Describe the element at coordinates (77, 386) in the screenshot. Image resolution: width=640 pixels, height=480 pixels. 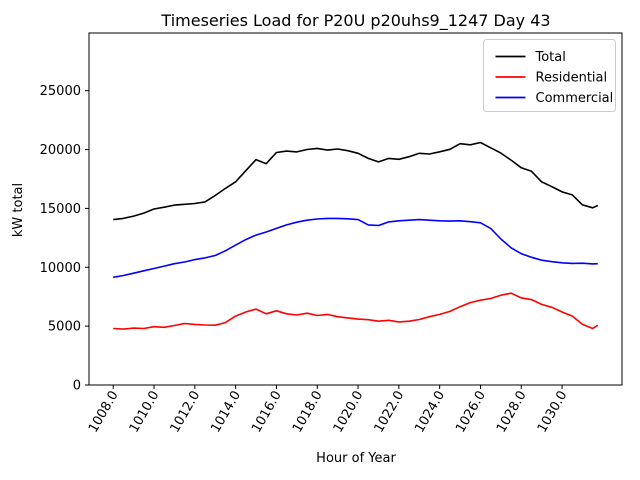
I see `y-tick-label: 0` at that location.